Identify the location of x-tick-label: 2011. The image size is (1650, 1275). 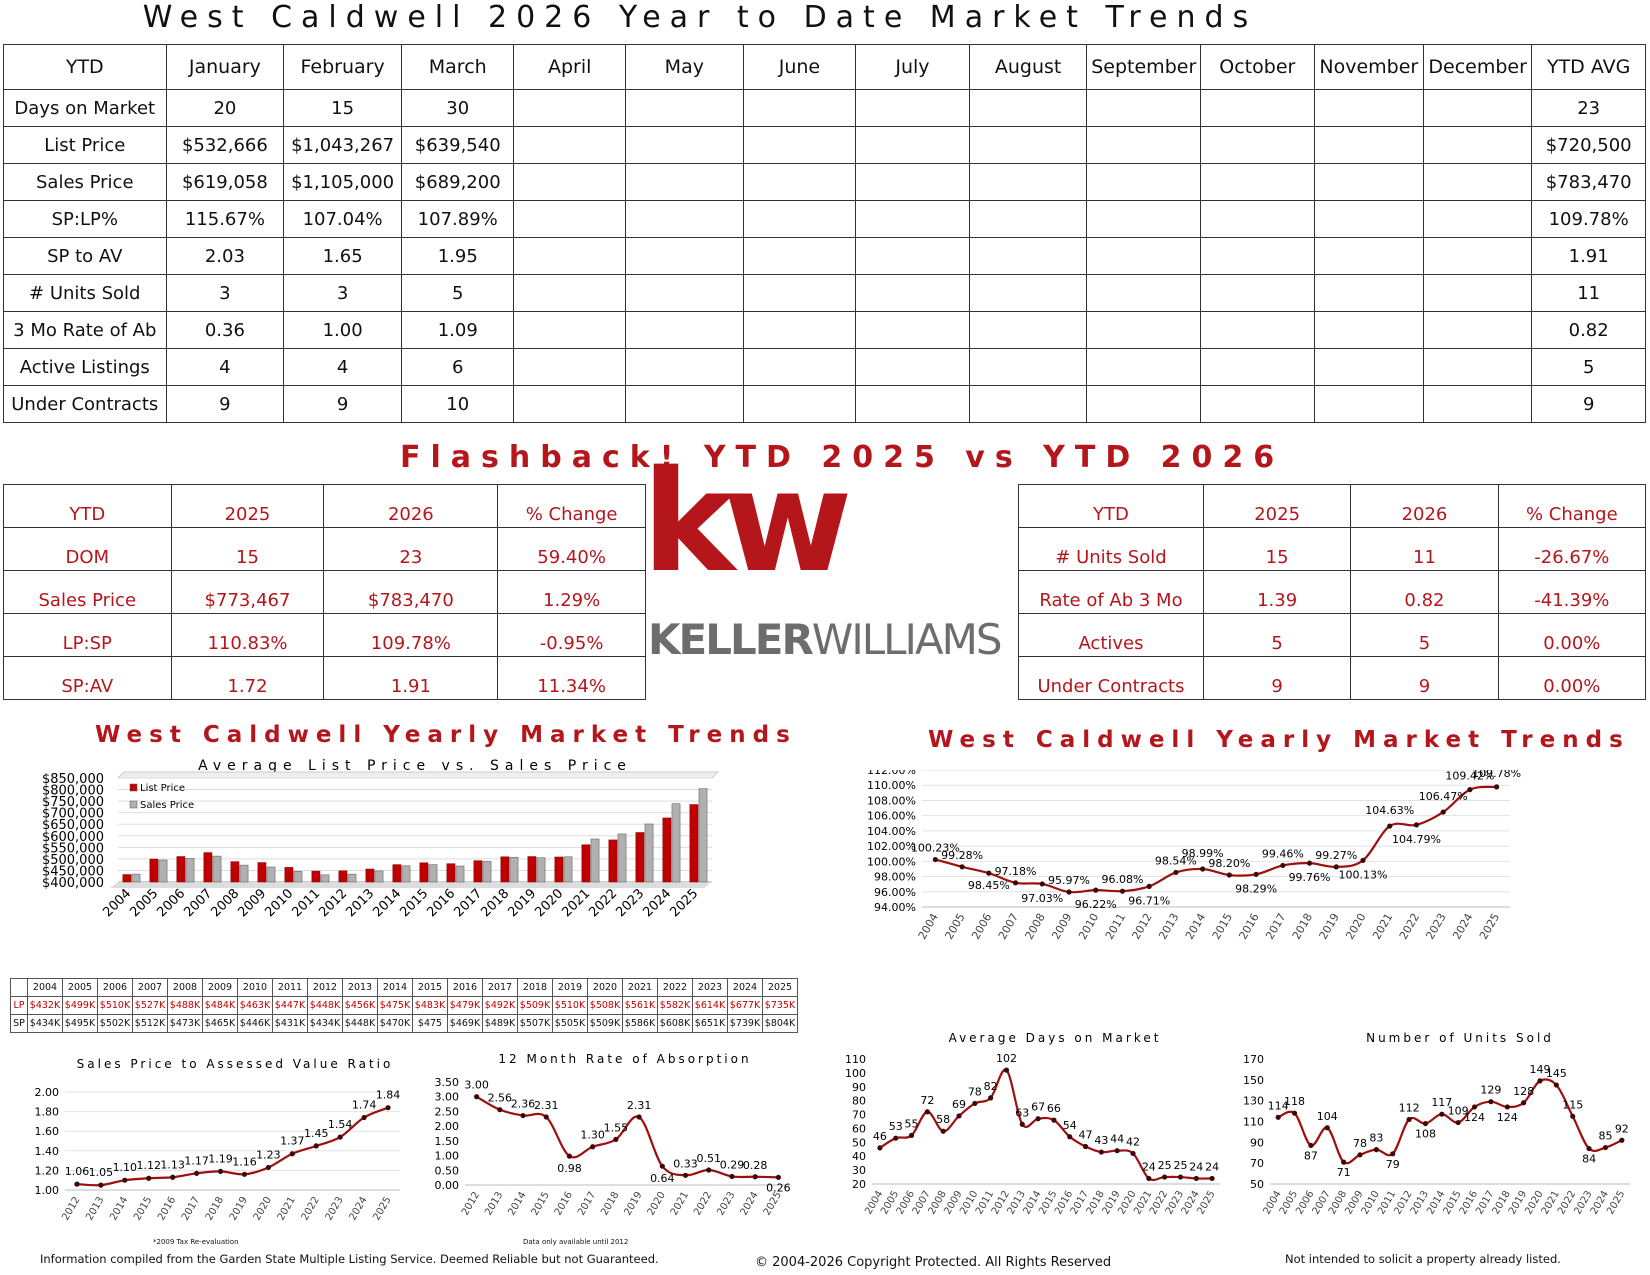
(1115, 926).